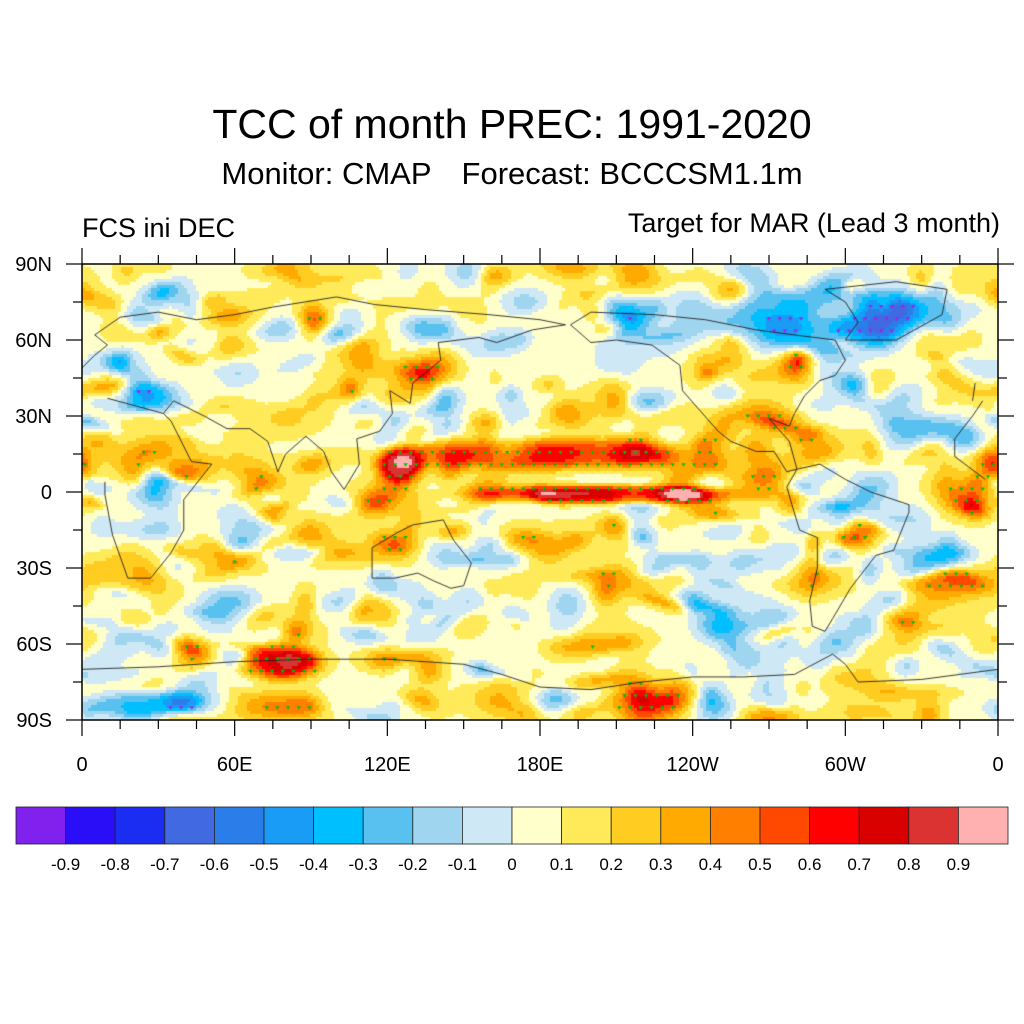 The height and width of the screenshot is (1024, 1024). What do you see at coordinates (34, 569) in the screenshot?
I see `y-tick-label: 30S` at bounding box center [34, 569].